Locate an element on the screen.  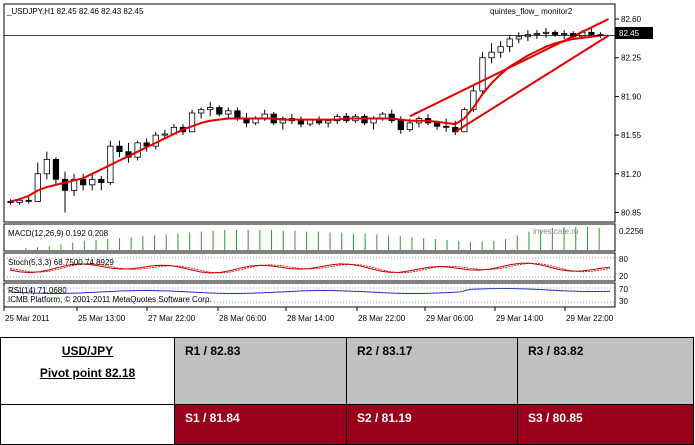
y-tick-label: 80.85 is located at coordinates (631, 212).